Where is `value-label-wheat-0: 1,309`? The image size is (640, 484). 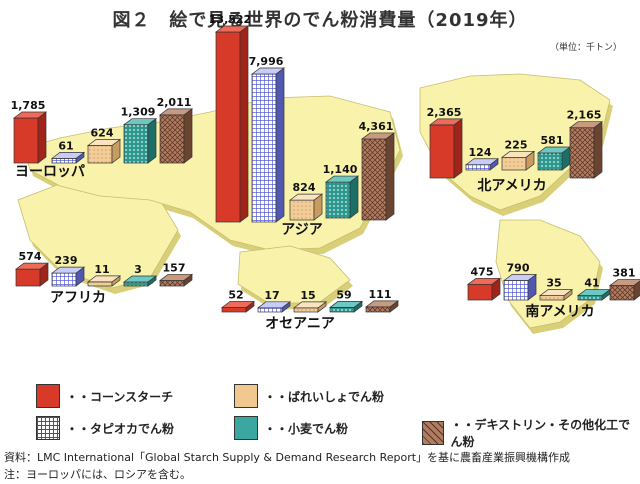 value-label-wheat-0: 1,309 is located at coordinates (138, 112).